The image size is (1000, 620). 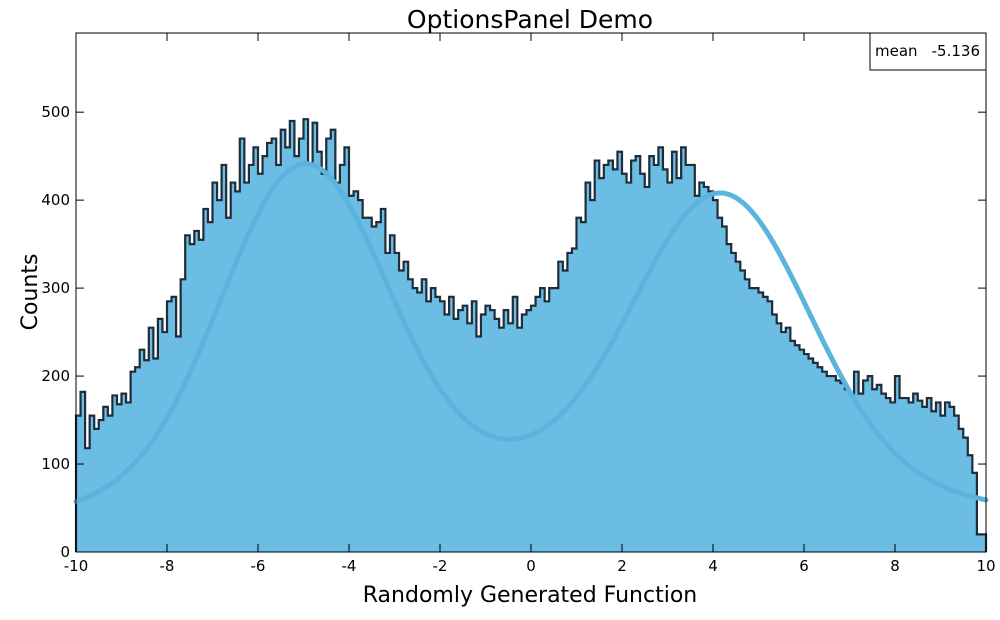 I want to click on x-tick-label: 4, so click(x=713, y=566).